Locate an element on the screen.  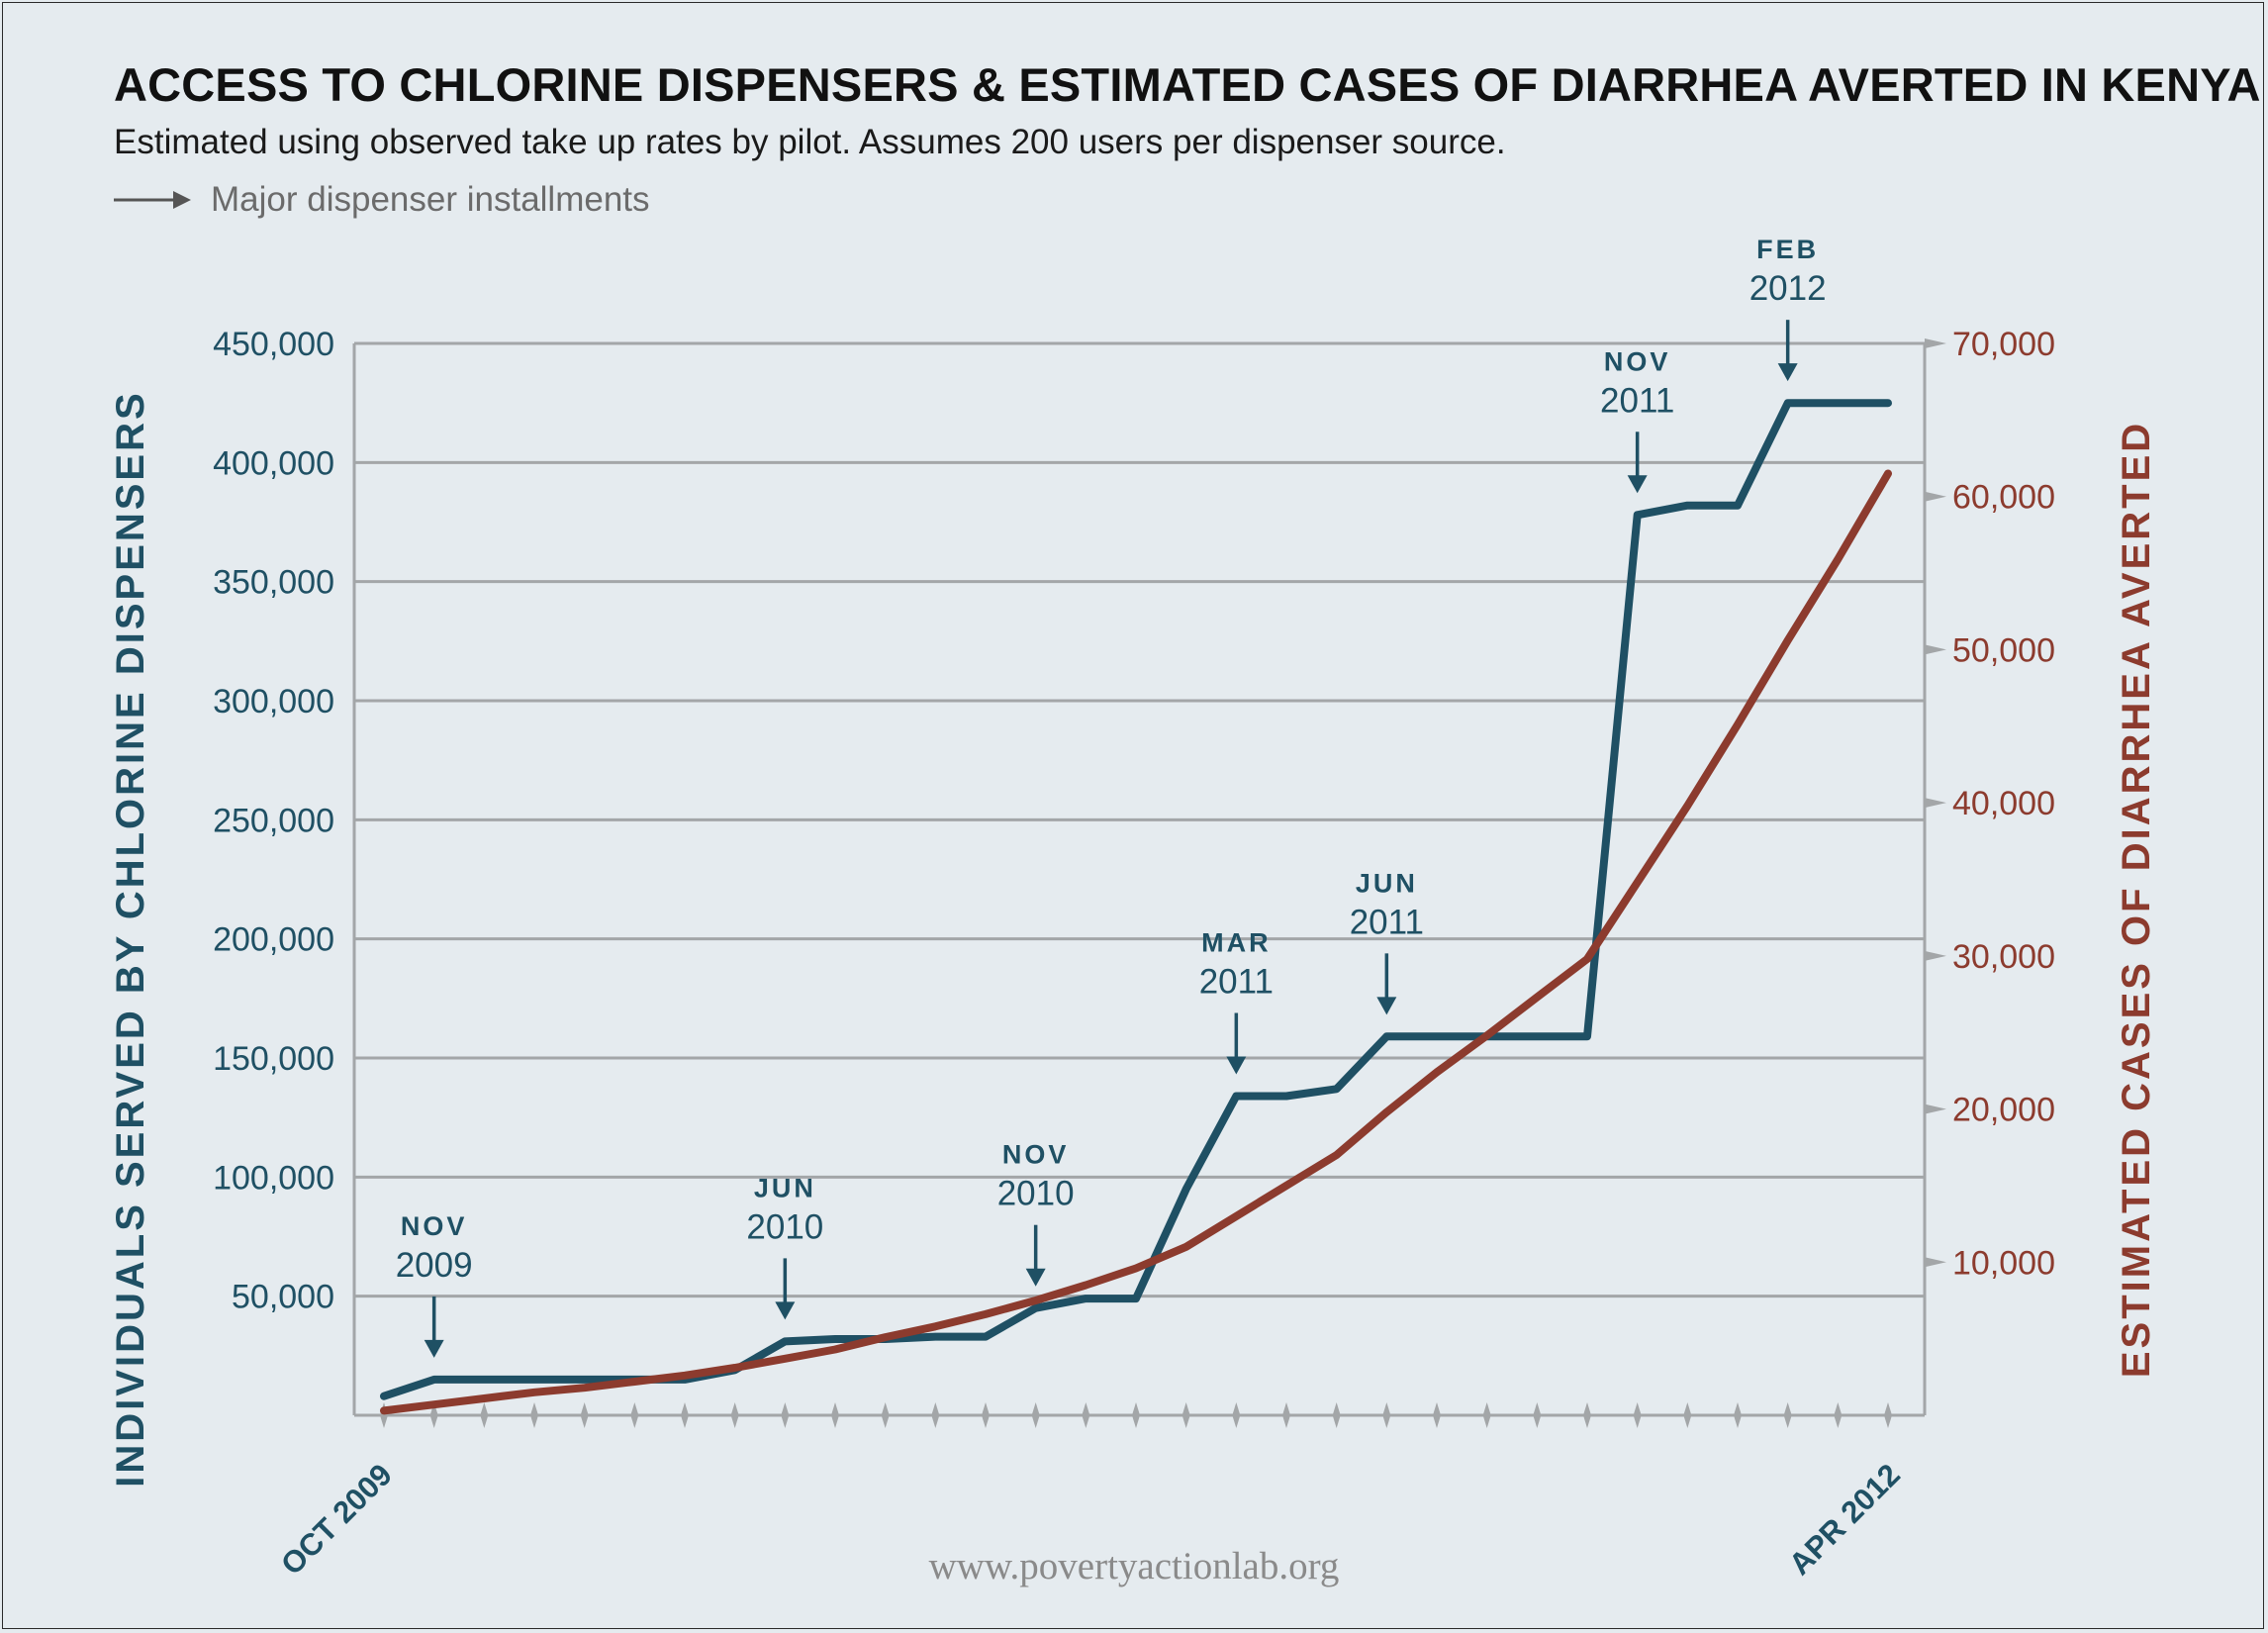
right-tick-label: 70,000 is located at coordinates (2004, 344).